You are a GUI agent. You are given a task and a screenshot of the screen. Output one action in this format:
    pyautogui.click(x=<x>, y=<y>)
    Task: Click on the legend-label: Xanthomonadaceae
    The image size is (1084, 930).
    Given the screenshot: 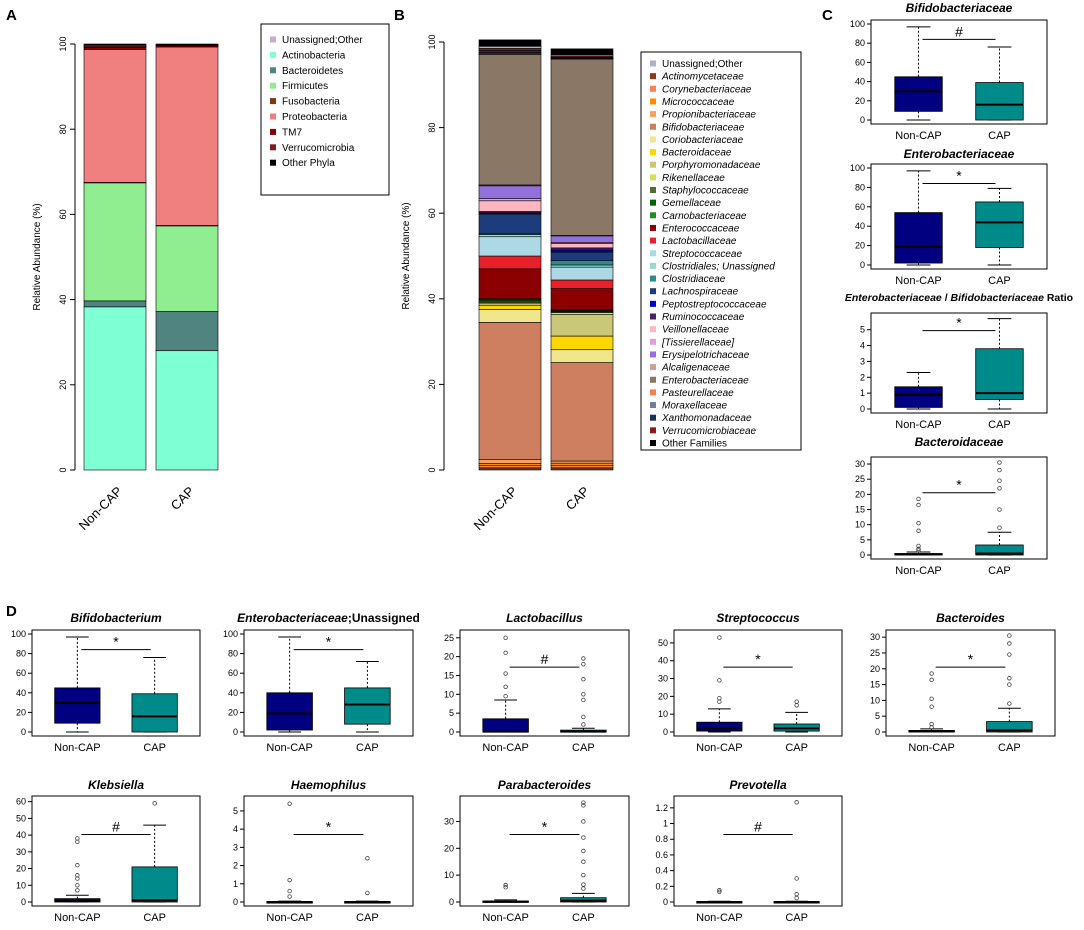 What is the action you would take?
    pyautogui.click(x=706, y=418)
    